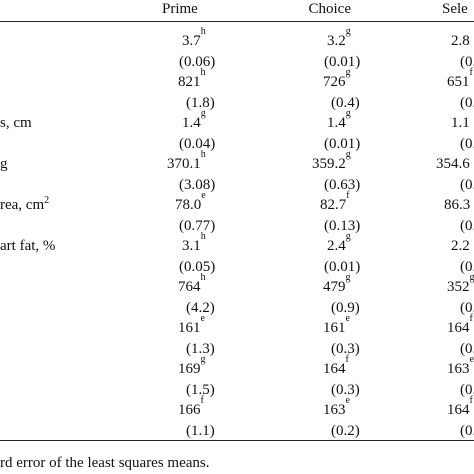  I want to click on cell: (0.2), so click(345, 431).